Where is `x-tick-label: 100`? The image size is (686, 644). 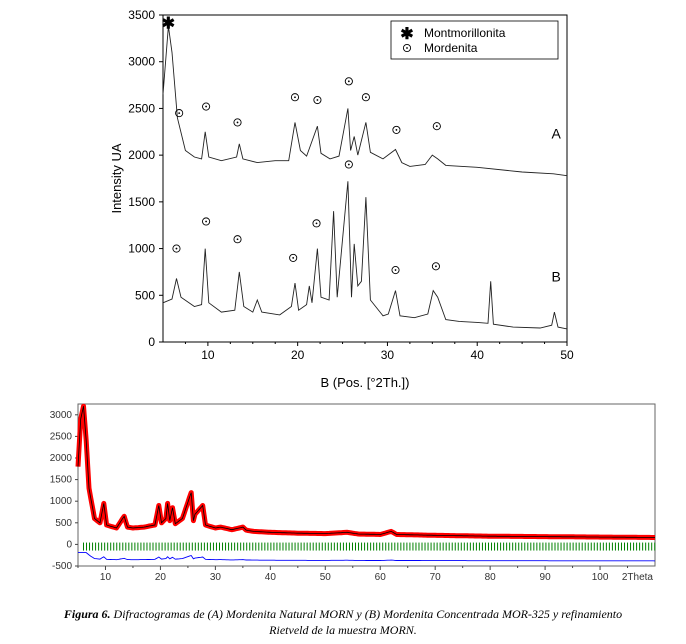 x-tick-label: 100 is located at coordinates (600, 577).